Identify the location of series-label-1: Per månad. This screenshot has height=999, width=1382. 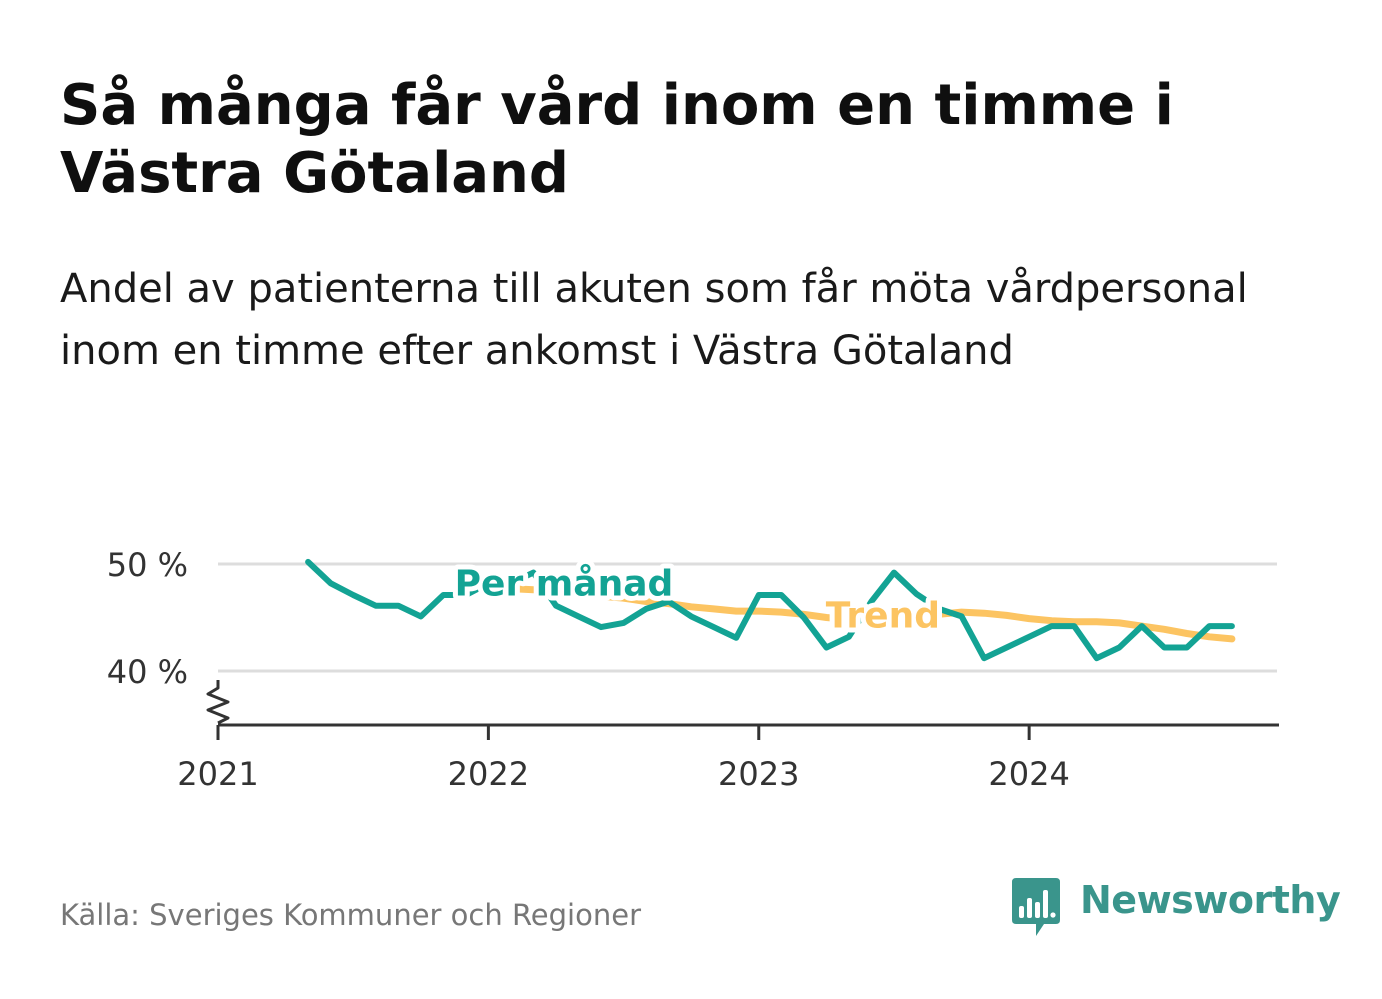
(564, 584).